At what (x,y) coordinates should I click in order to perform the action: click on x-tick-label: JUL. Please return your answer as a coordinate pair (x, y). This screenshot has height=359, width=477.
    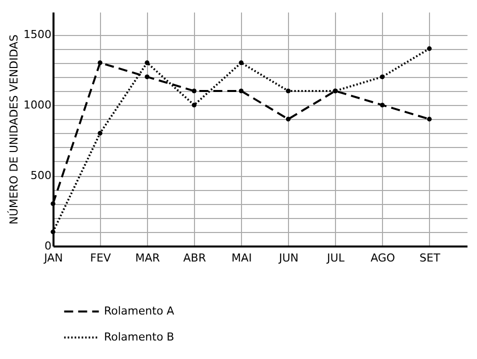
    Looking at the image, I should click on (336, 258).